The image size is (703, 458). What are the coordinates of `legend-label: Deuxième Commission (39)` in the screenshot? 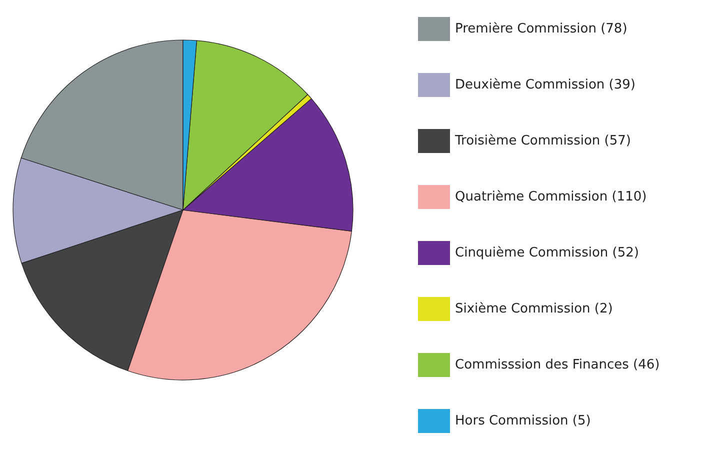 It's located at (545, 85).